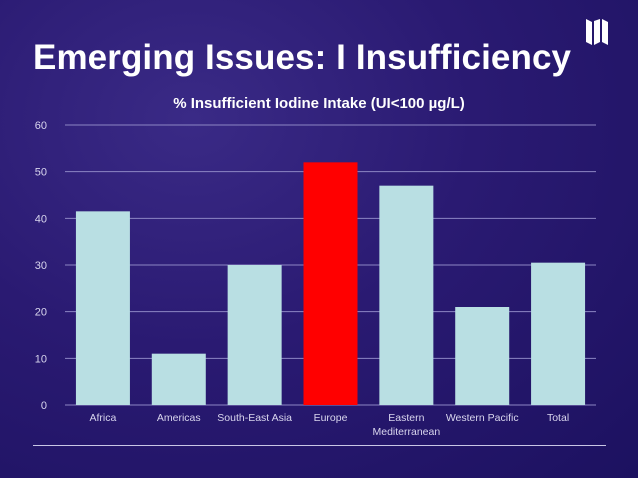  I want to click on x-tick-label: Americas, so click(179, 418).